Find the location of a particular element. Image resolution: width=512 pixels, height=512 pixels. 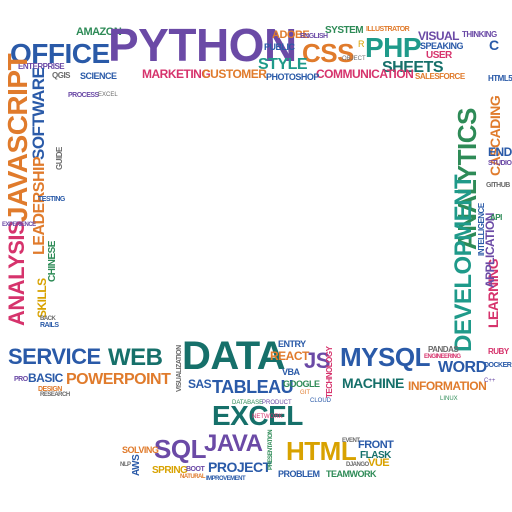

word-linux: LINUX is located at coordinates (449, 399).